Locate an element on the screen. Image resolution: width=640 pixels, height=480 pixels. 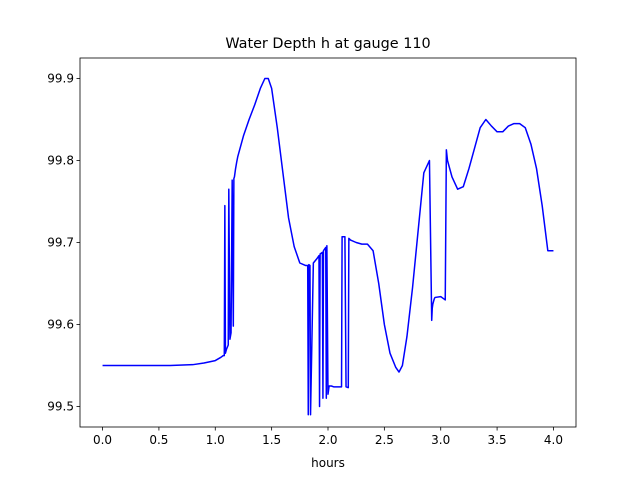
y-tick-label: 99.7 is located at coordinates (60, 243).